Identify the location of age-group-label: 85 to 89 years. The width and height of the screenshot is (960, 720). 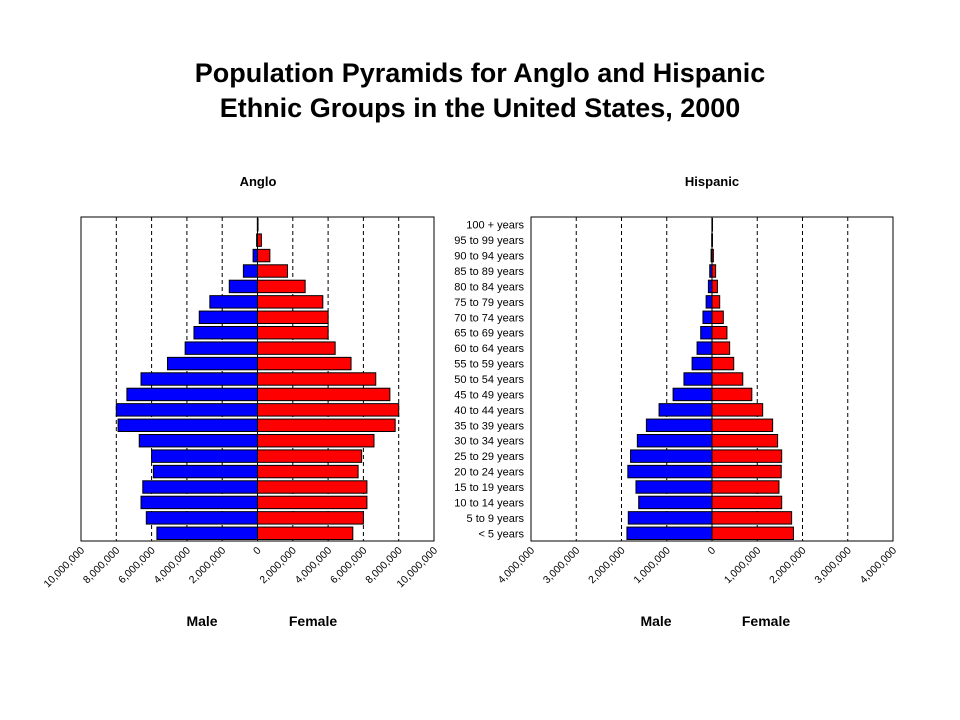
(489, 272).